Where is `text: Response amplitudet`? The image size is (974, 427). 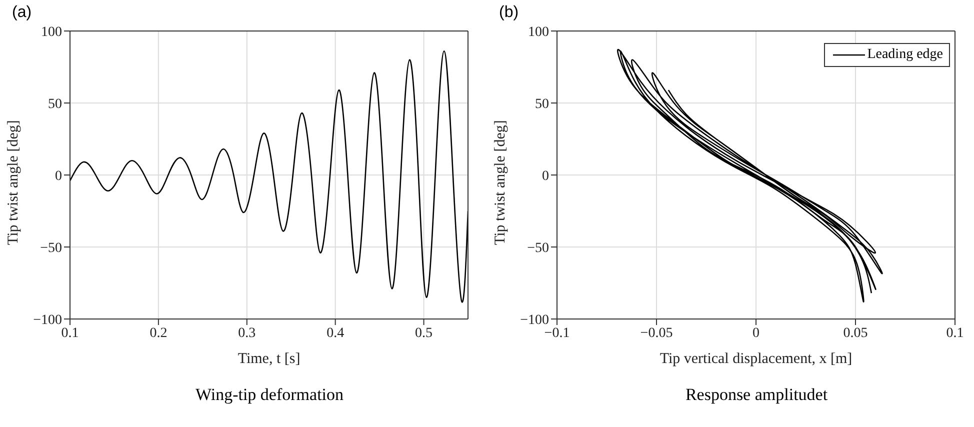 text: Response amplitudet is located at coordinates (756, 395).